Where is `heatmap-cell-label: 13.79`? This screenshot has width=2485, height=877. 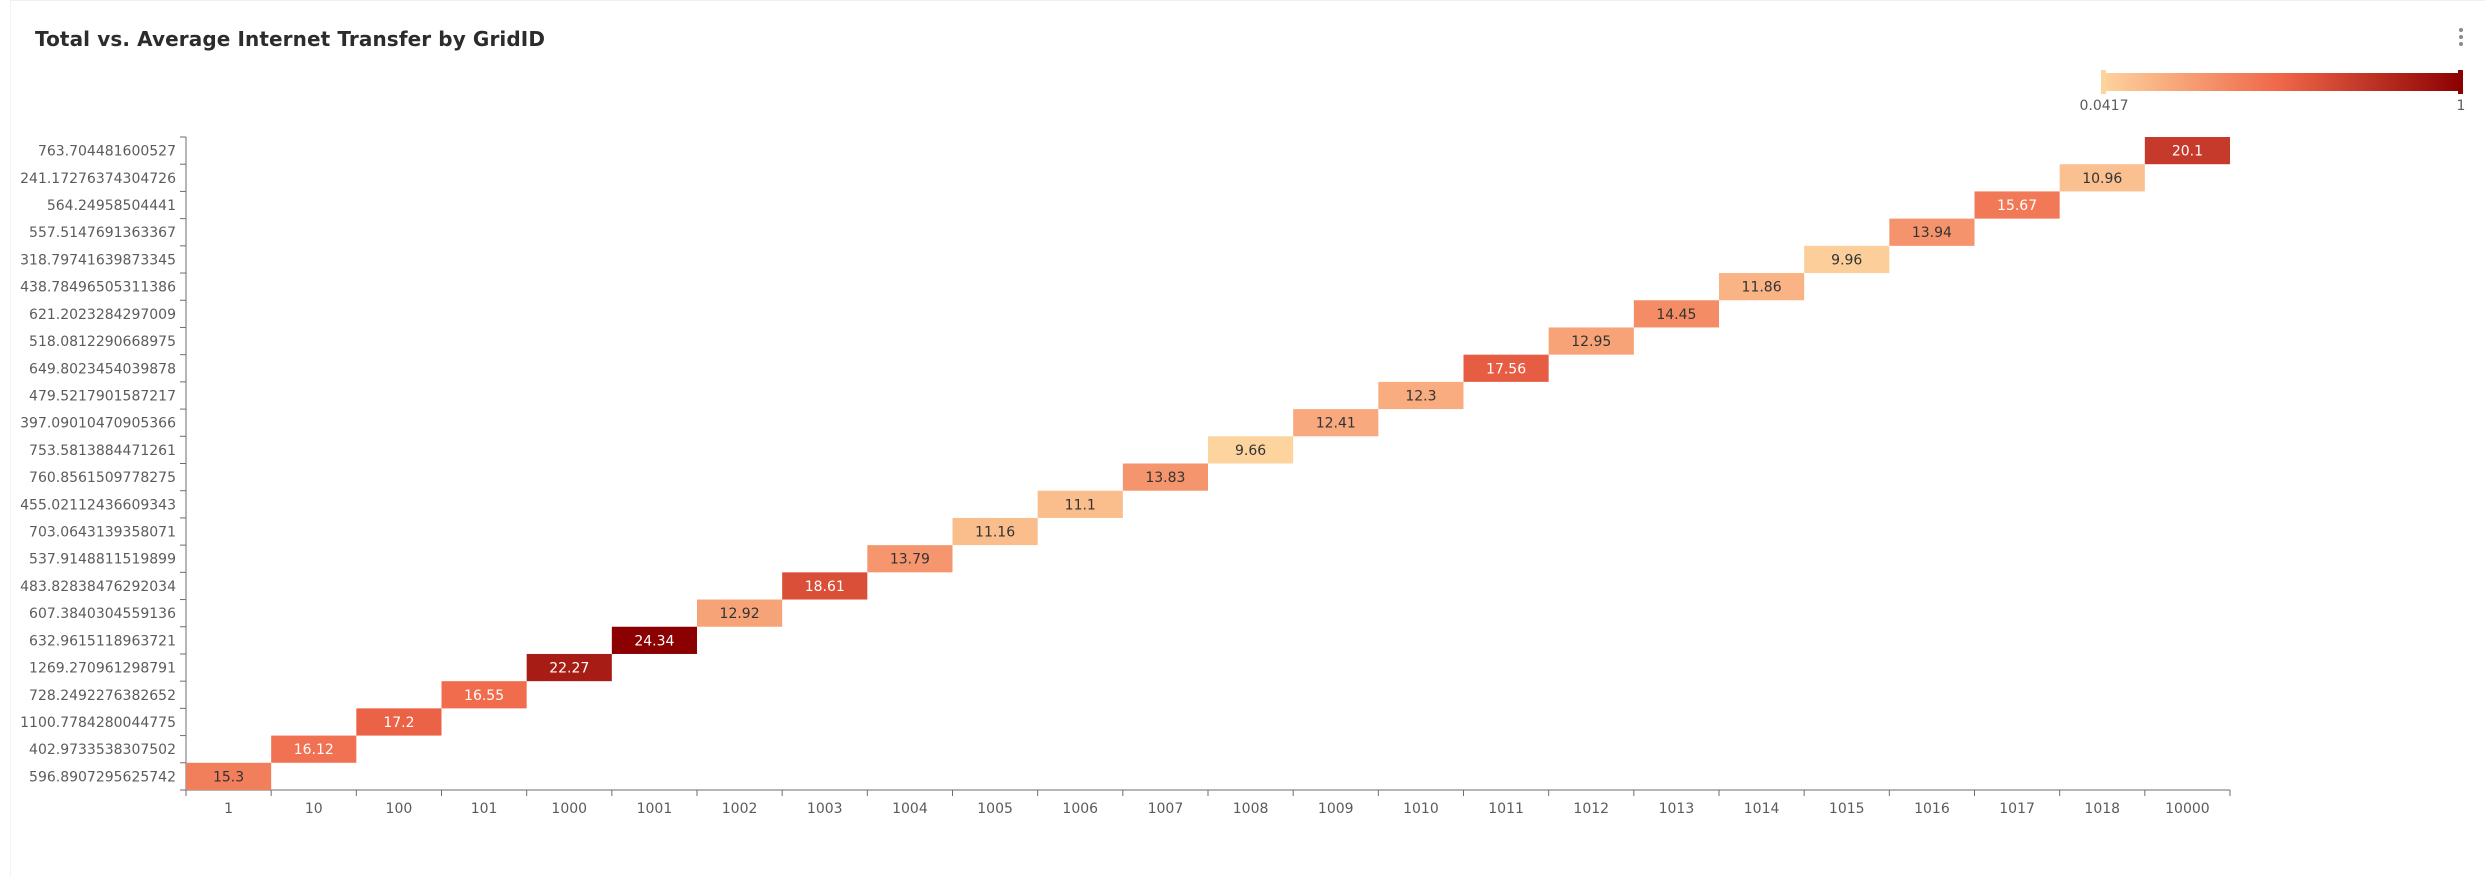
heatmap-cell-label: 13.79 is located at coordinates (910, 560).